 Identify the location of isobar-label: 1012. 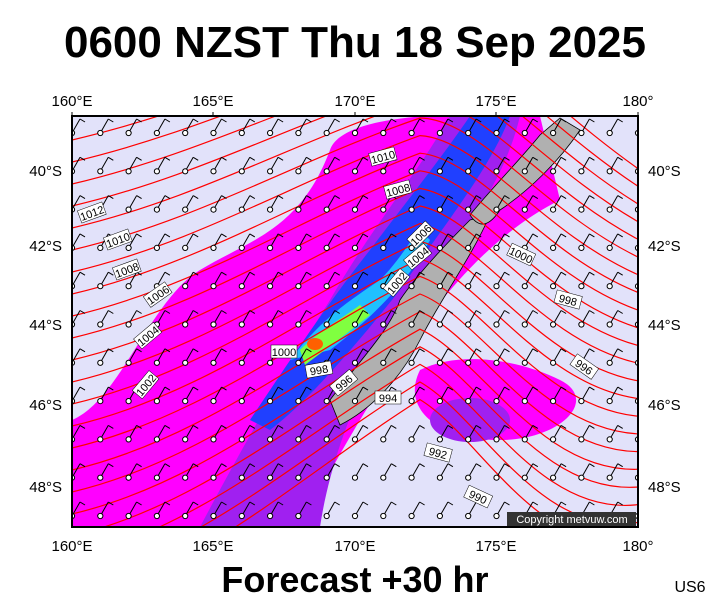
(92, 212).